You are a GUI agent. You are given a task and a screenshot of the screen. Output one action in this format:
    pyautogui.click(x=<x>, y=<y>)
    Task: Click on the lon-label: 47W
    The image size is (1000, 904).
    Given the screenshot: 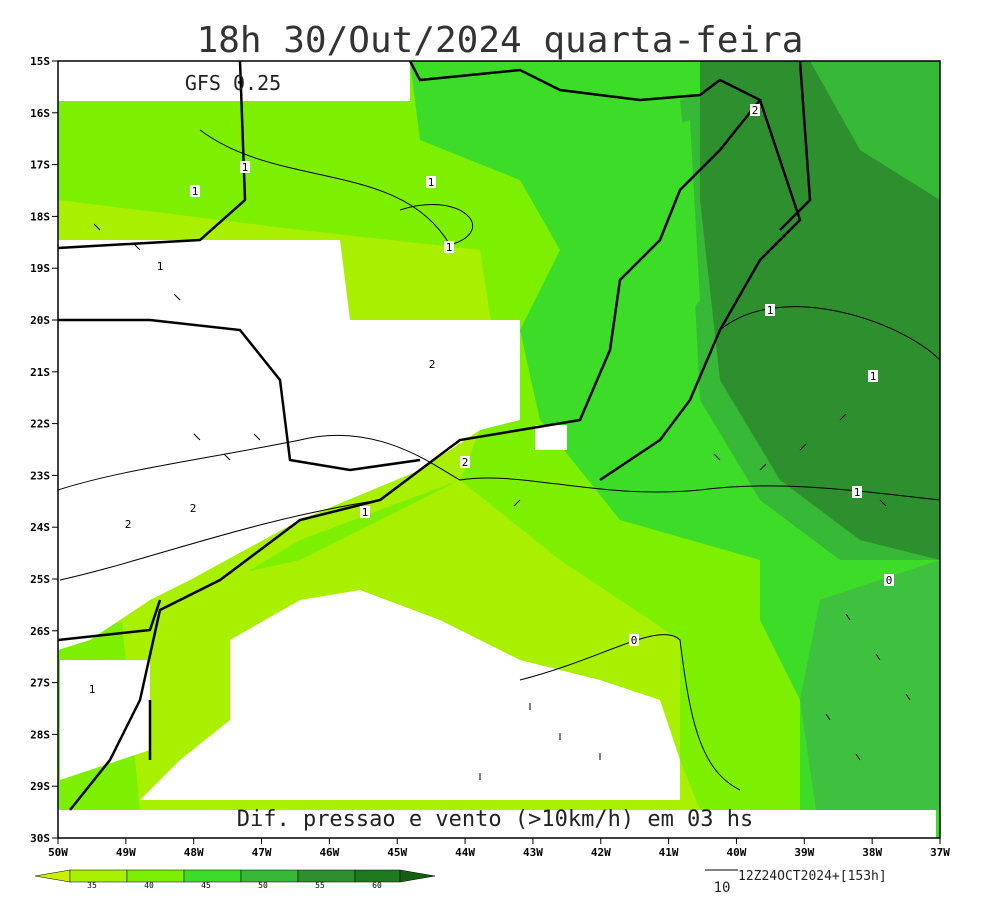 What is the action you would take?
    pyautogui.click(x=262, y=852)
    